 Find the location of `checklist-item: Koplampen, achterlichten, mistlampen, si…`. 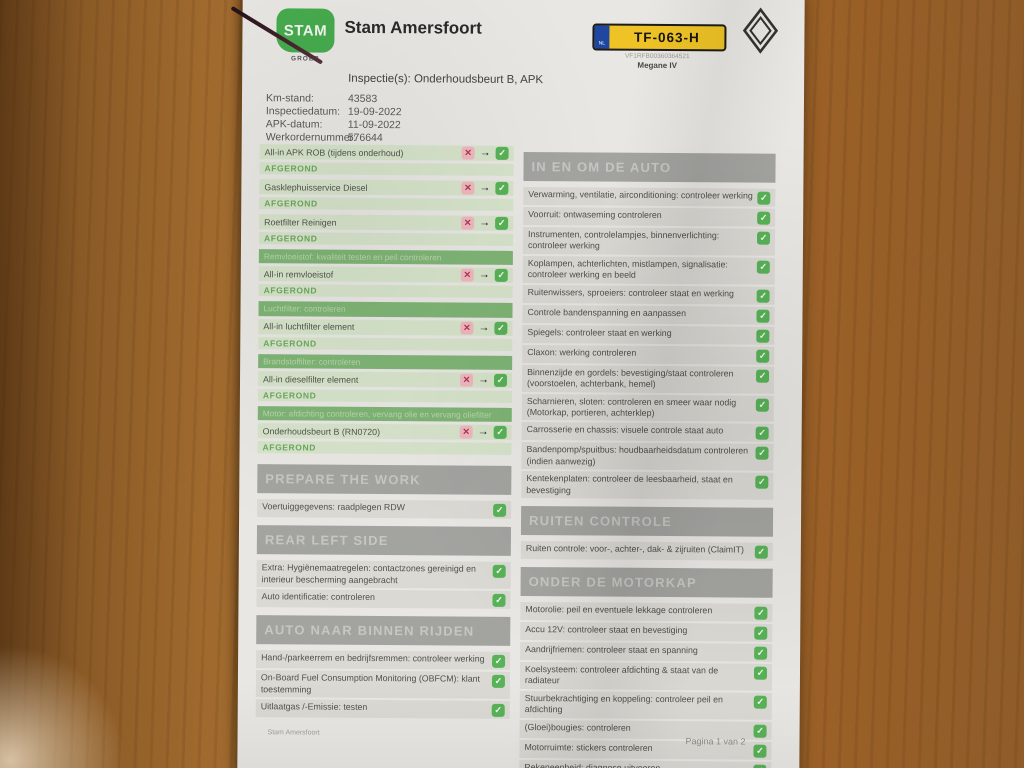

checklist-item: Koplampen, achterlichten, mistlampen, si… is located at coordinates (648, 270).